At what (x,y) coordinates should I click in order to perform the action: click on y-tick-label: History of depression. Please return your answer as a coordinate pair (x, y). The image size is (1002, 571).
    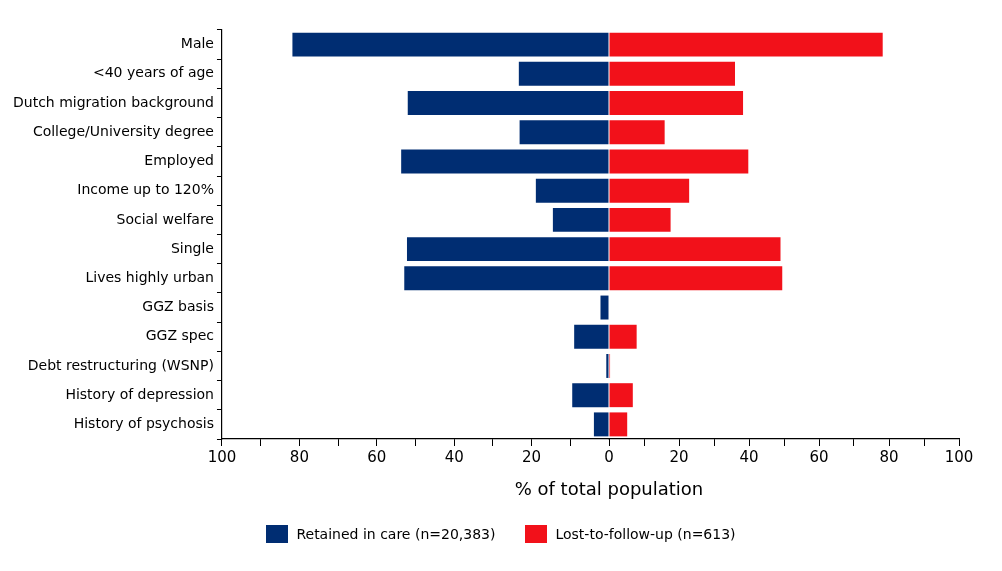
    Looking at the image, I should click on (139, 393).